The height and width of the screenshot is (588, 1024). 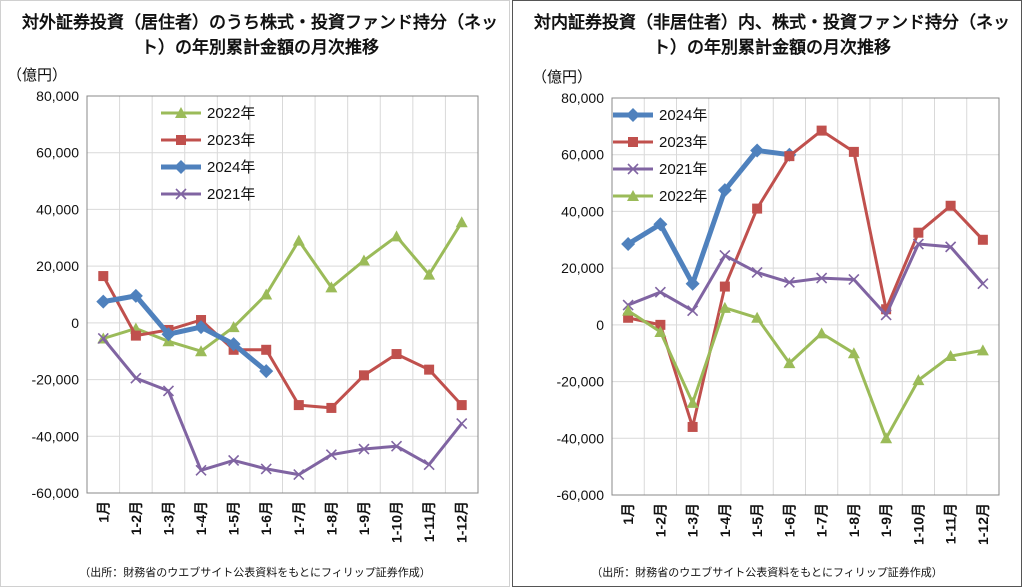 What do you see at coordinates (854, 520) in the screenshot?
I see `x-tick-label: 1-8月` at bounding box center [854, 520].